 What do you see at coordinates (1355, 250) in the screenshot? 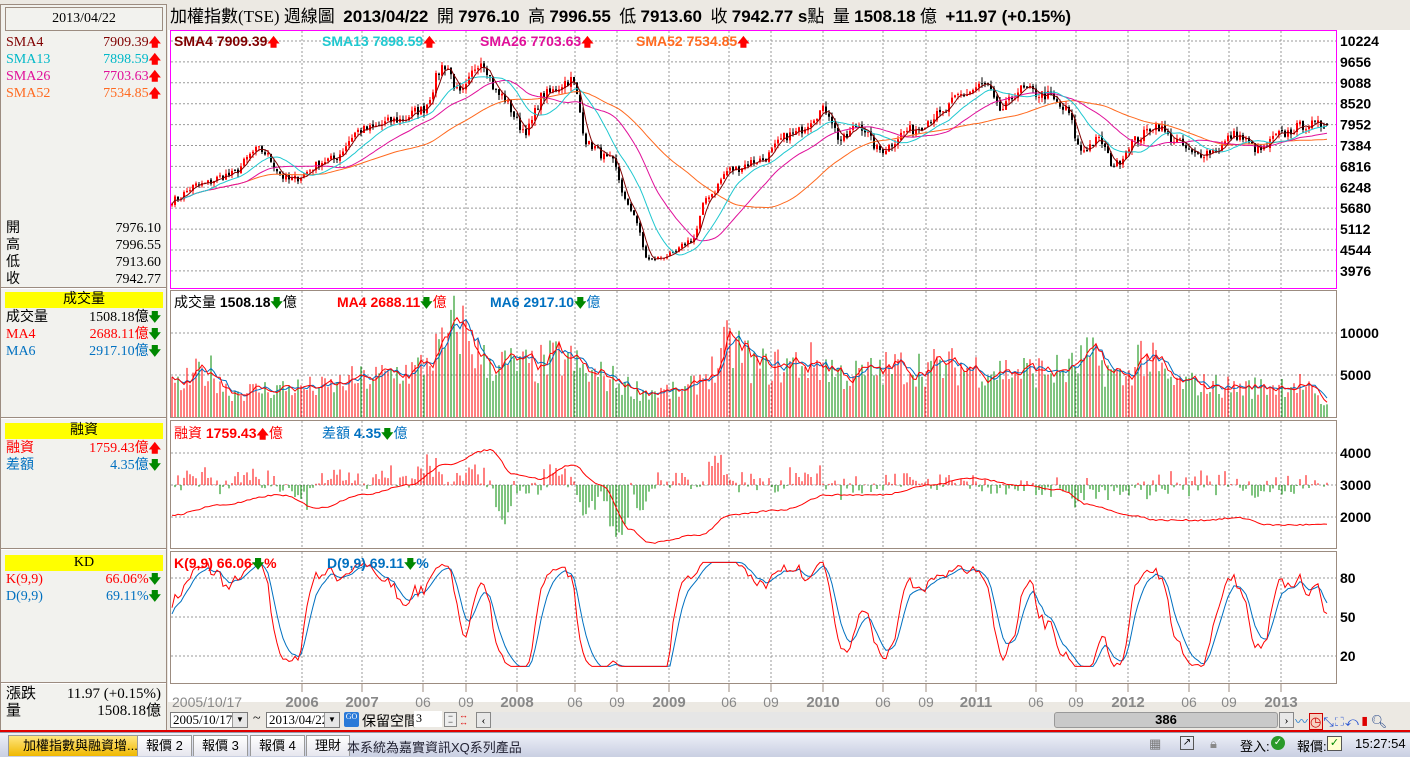
I see `price-axis-label: 4544` at bounding box center [1355, 250].